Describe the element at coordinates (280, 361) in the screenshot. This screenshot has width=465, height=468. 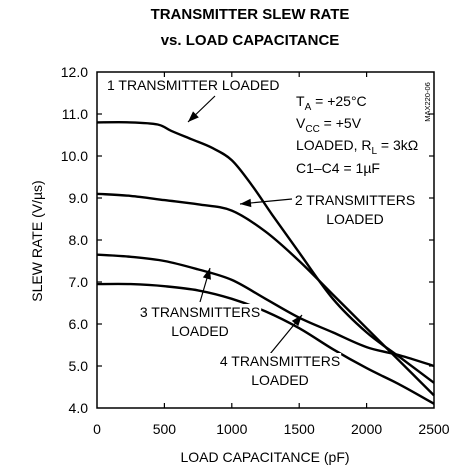
I see `series-label-line: 4 TRANSMITTERS` at that location.